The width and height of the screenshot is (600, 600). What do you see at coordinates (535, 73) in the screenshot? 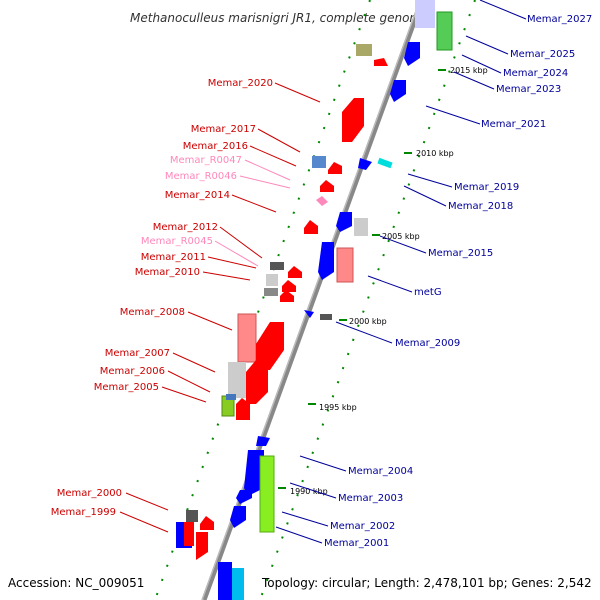
I see `gene-label: Memar_2024` at bounding box center [535, 73].